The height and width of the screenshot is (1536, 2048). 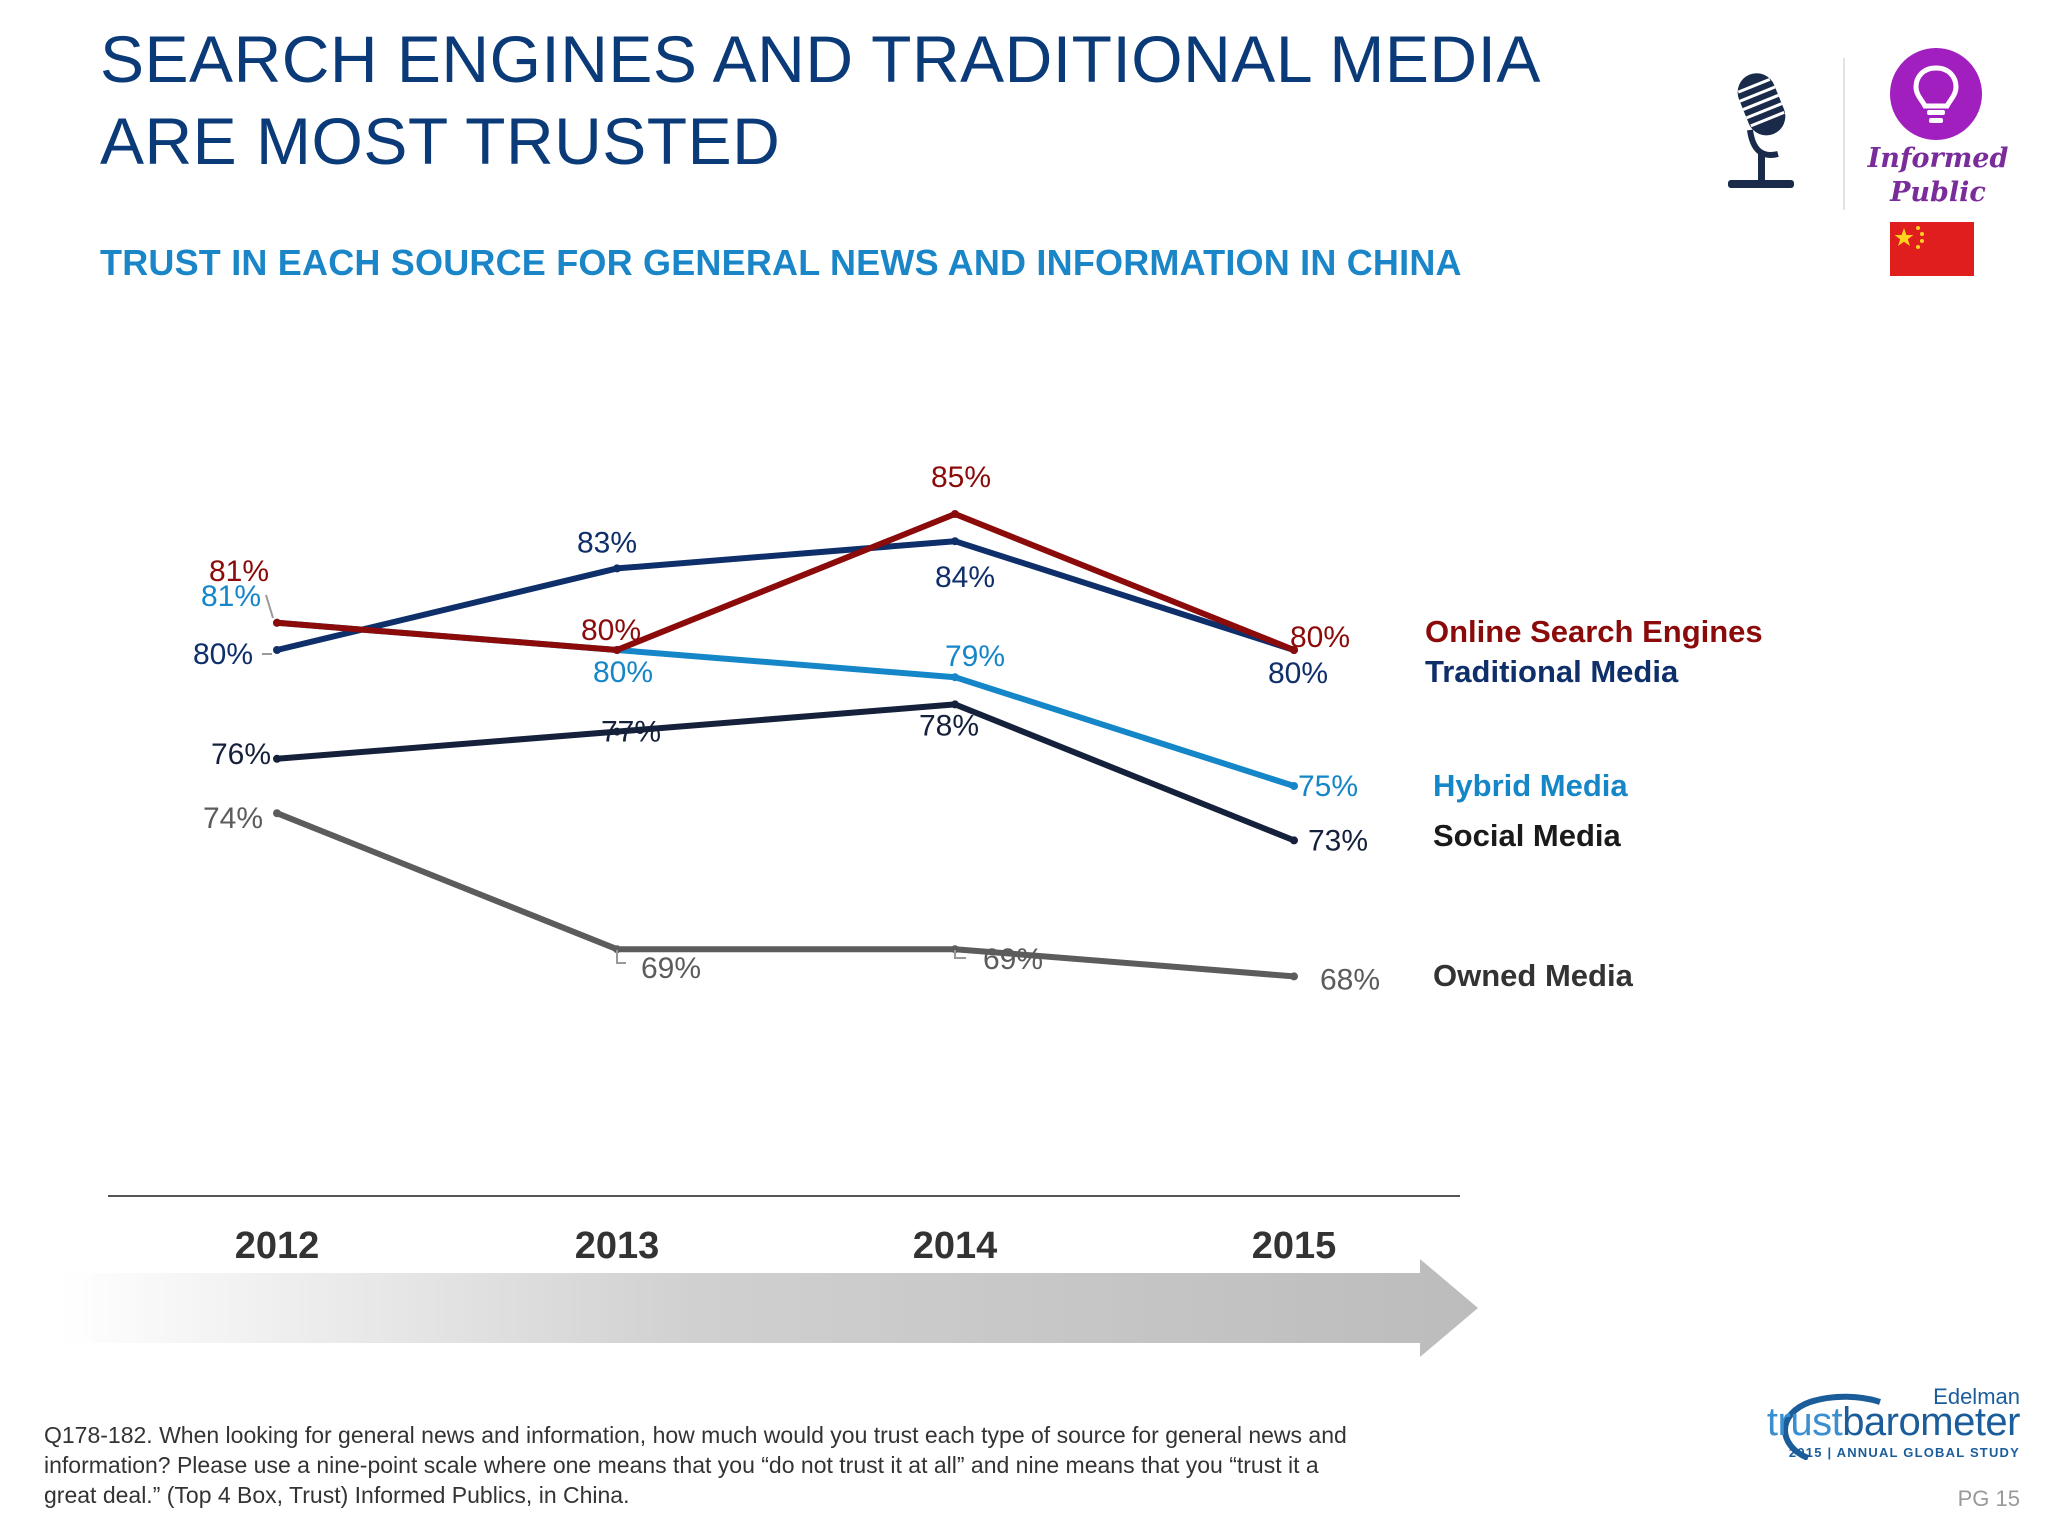 What do you see at coordinates (241, 754) in the screenshot?
I see `data-label-social-2012: 76%` at bounding box center [241, 754].